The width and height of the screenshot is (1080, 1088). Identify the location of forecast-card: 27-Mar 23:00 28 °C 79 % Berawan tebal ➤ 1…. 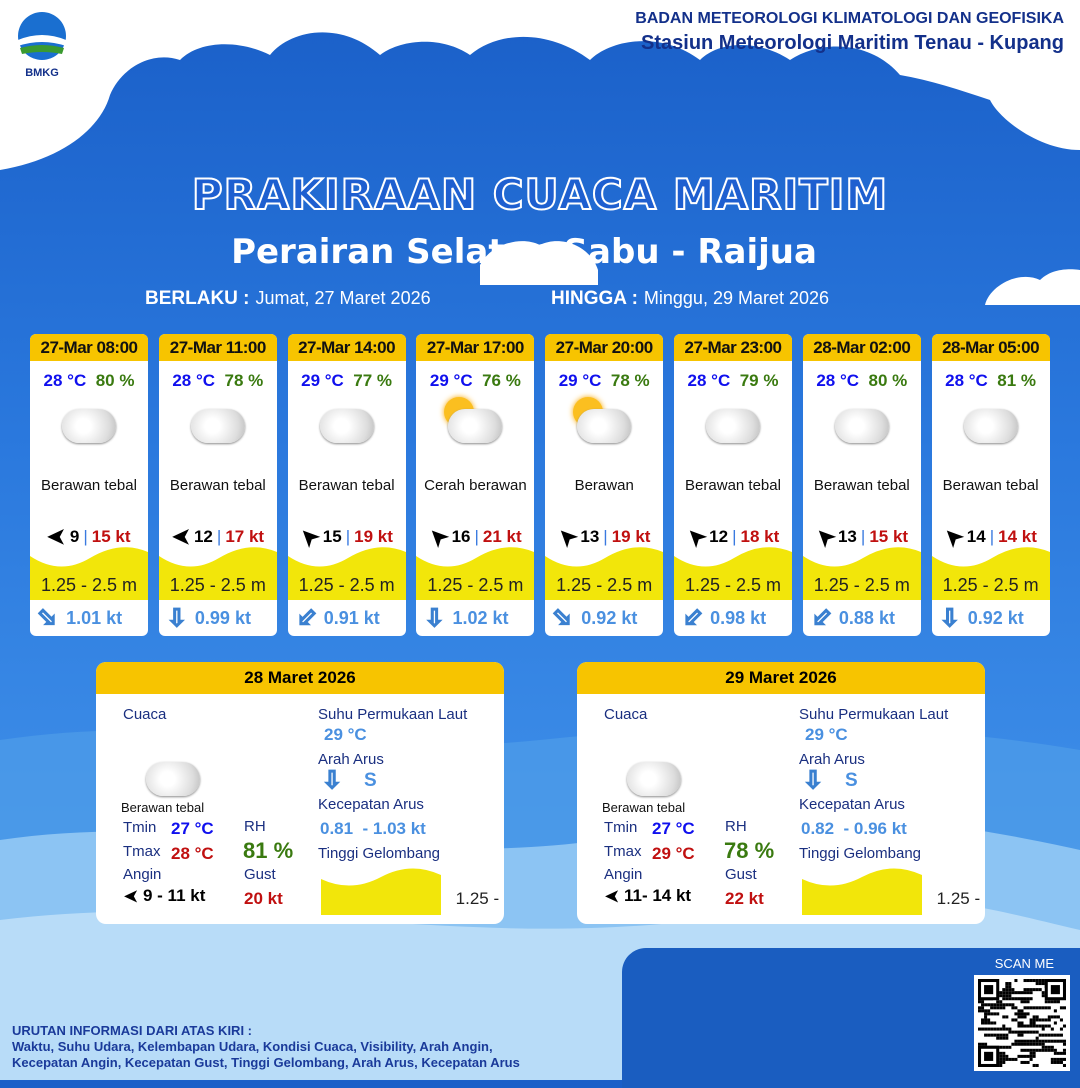
(733, 485).